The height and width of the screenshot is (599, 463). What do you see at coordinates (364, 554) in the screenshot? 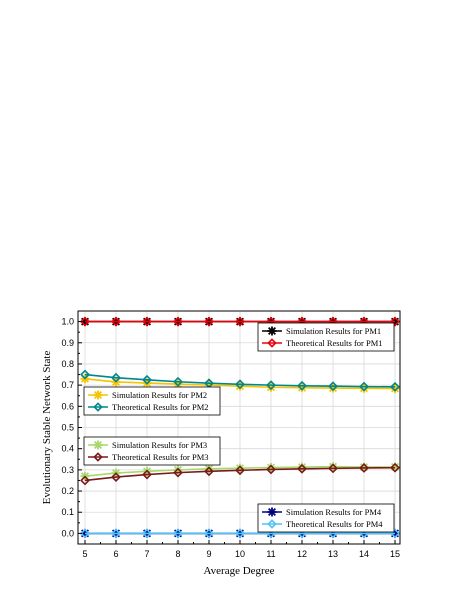
I see `x-tick-label: 14` at bounding box center [364, 554].